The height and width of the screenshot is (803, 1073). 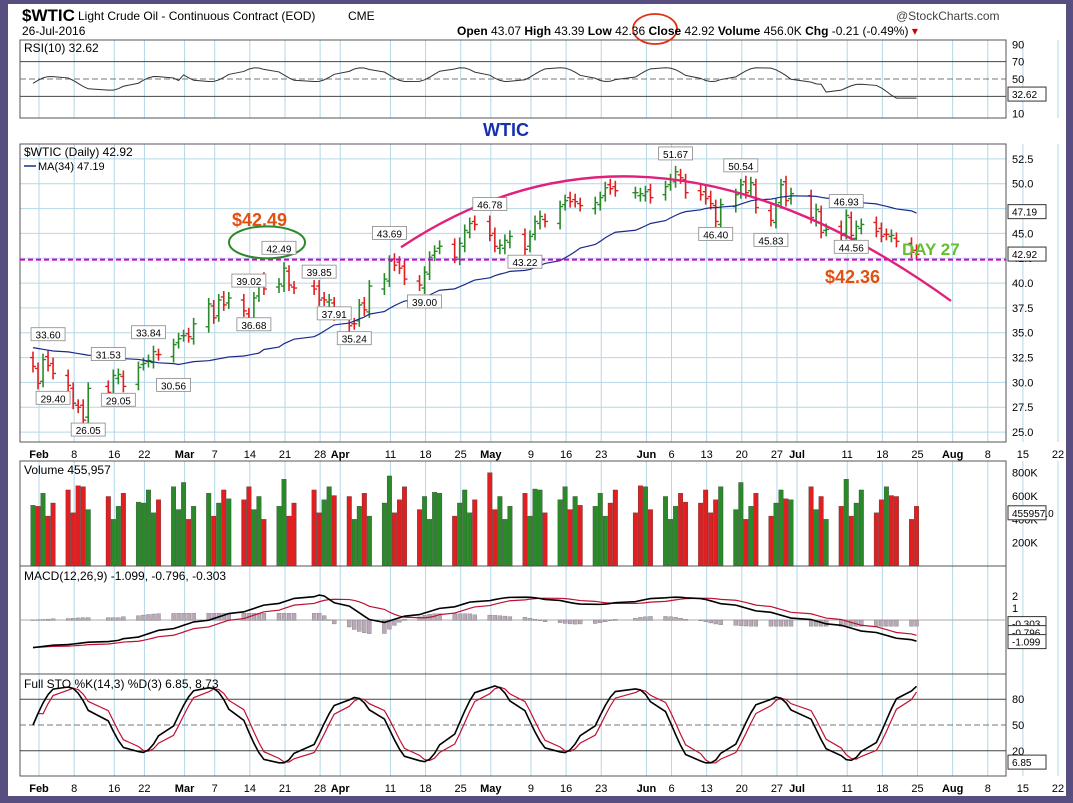 What do you see at coordinates (1022, 234) in the screenshot?
I see `price-tick-label: 45.0` at bounding box center [1022, 234].